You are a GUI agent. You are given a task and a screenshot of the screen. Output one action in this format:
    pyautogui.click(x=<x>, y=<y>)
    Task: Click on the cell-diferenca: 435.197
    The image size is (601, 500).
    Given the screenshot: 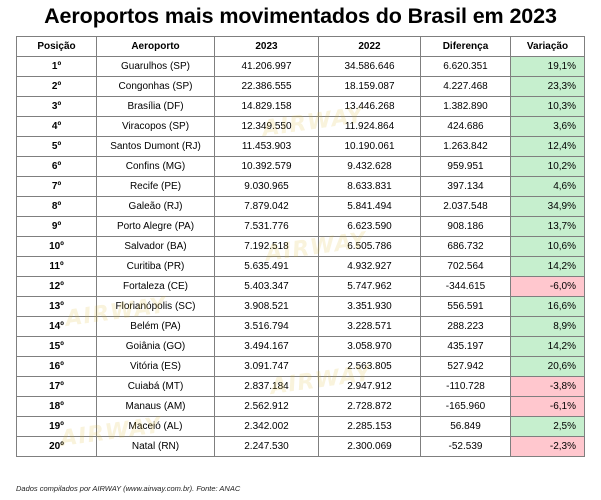 What is the action you would take?
    pyautogui.click(x=465, y=346)
    